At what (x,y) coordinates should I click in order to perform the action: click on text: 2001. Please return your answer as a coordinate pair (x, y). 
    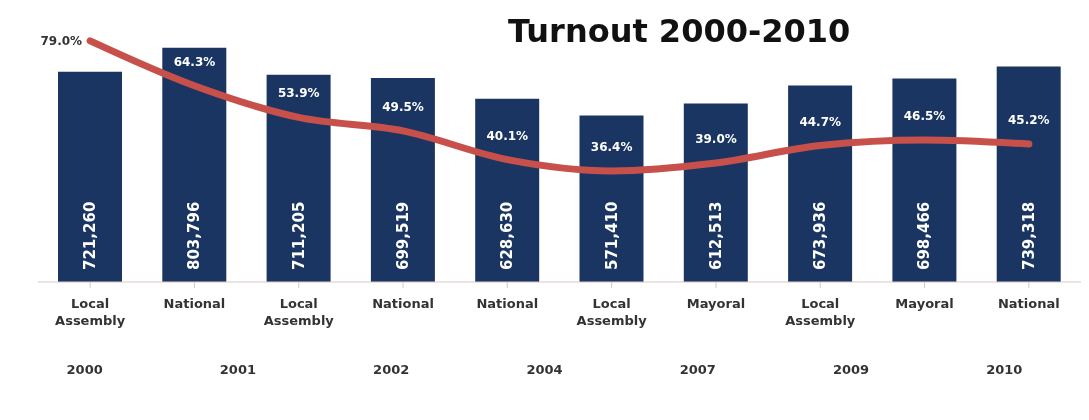
    Looking at the image, I should click on (238, 369).